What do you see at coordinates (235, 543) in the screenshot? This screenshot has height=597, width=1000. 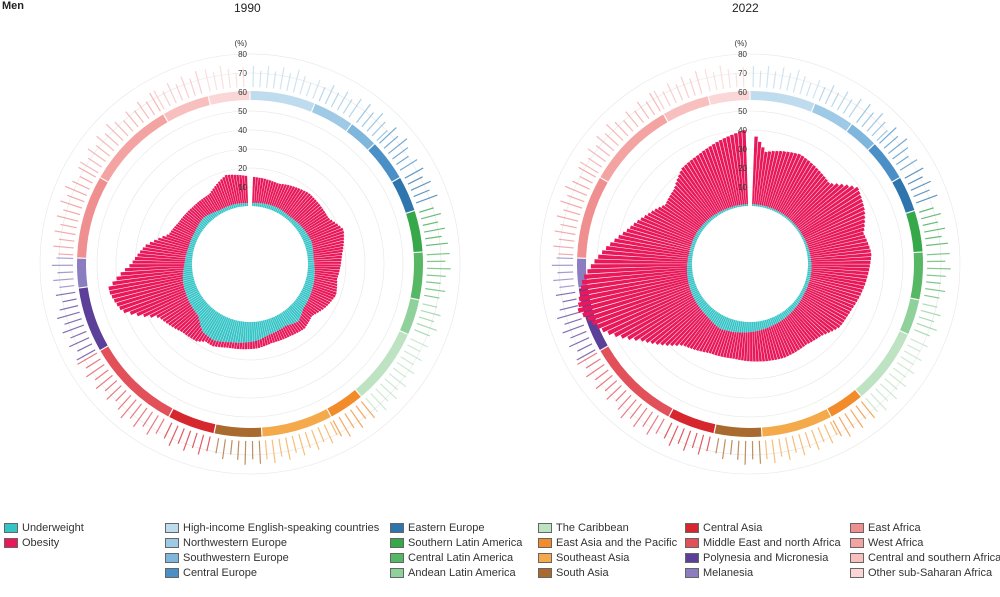 I see `legend-label: Northwestern Europe` at bounding box center [235, 543].